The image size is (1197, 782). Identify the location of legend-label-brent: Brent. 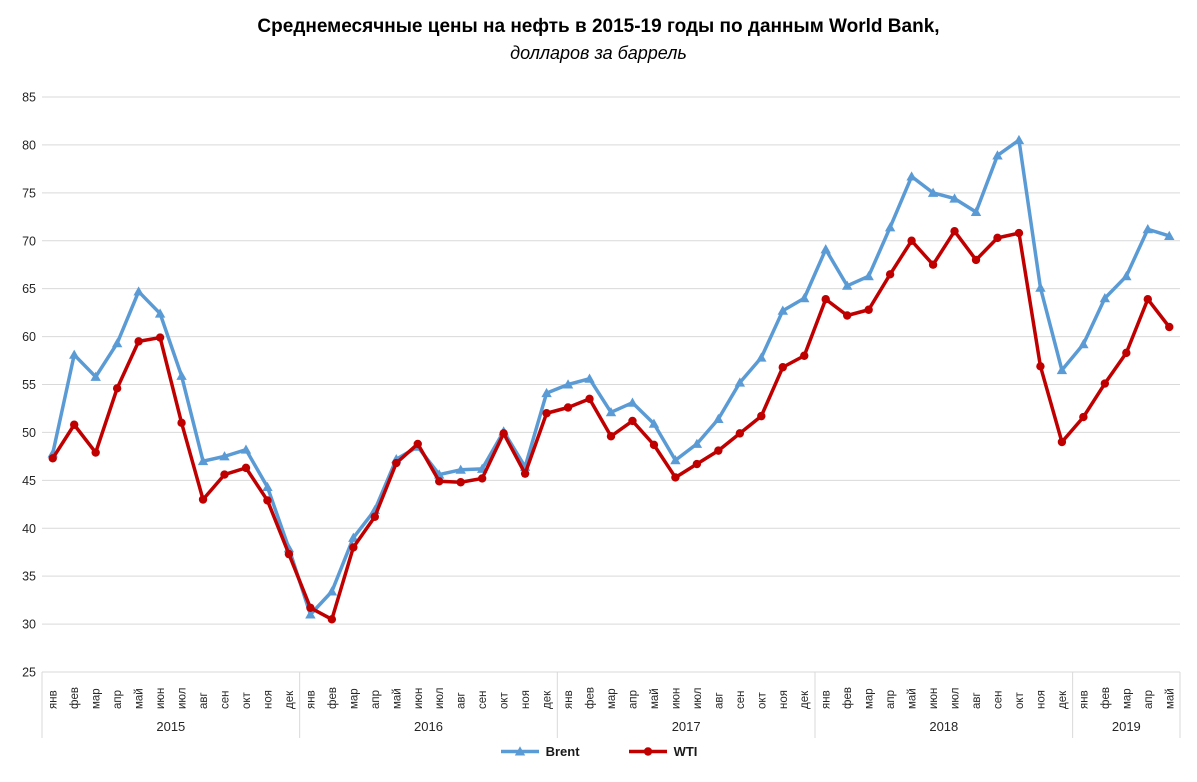
(562, 751).